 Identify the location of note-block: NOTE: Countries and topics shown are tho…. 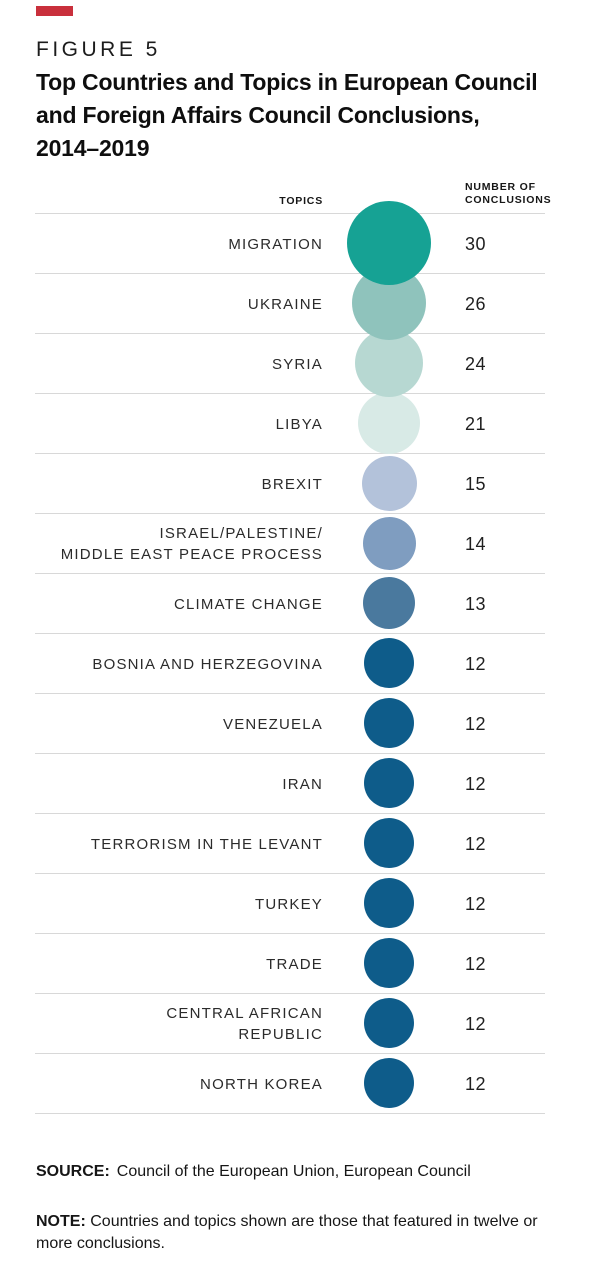
(296, 1233).